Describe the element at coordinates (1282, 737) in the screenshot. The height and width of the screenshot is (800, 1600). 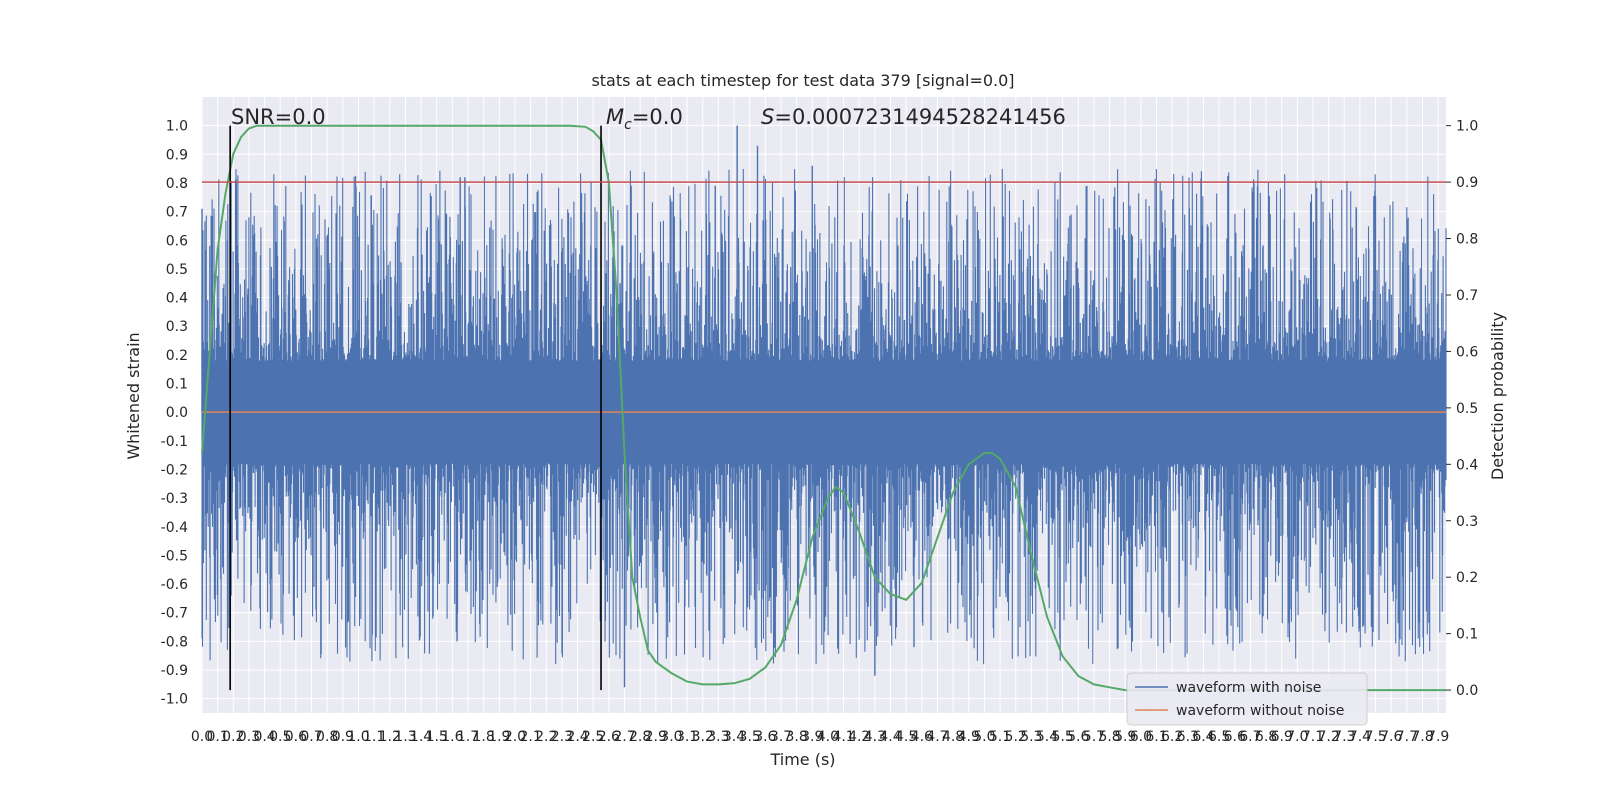
I see `x-tick-label: 6.9` at that location.